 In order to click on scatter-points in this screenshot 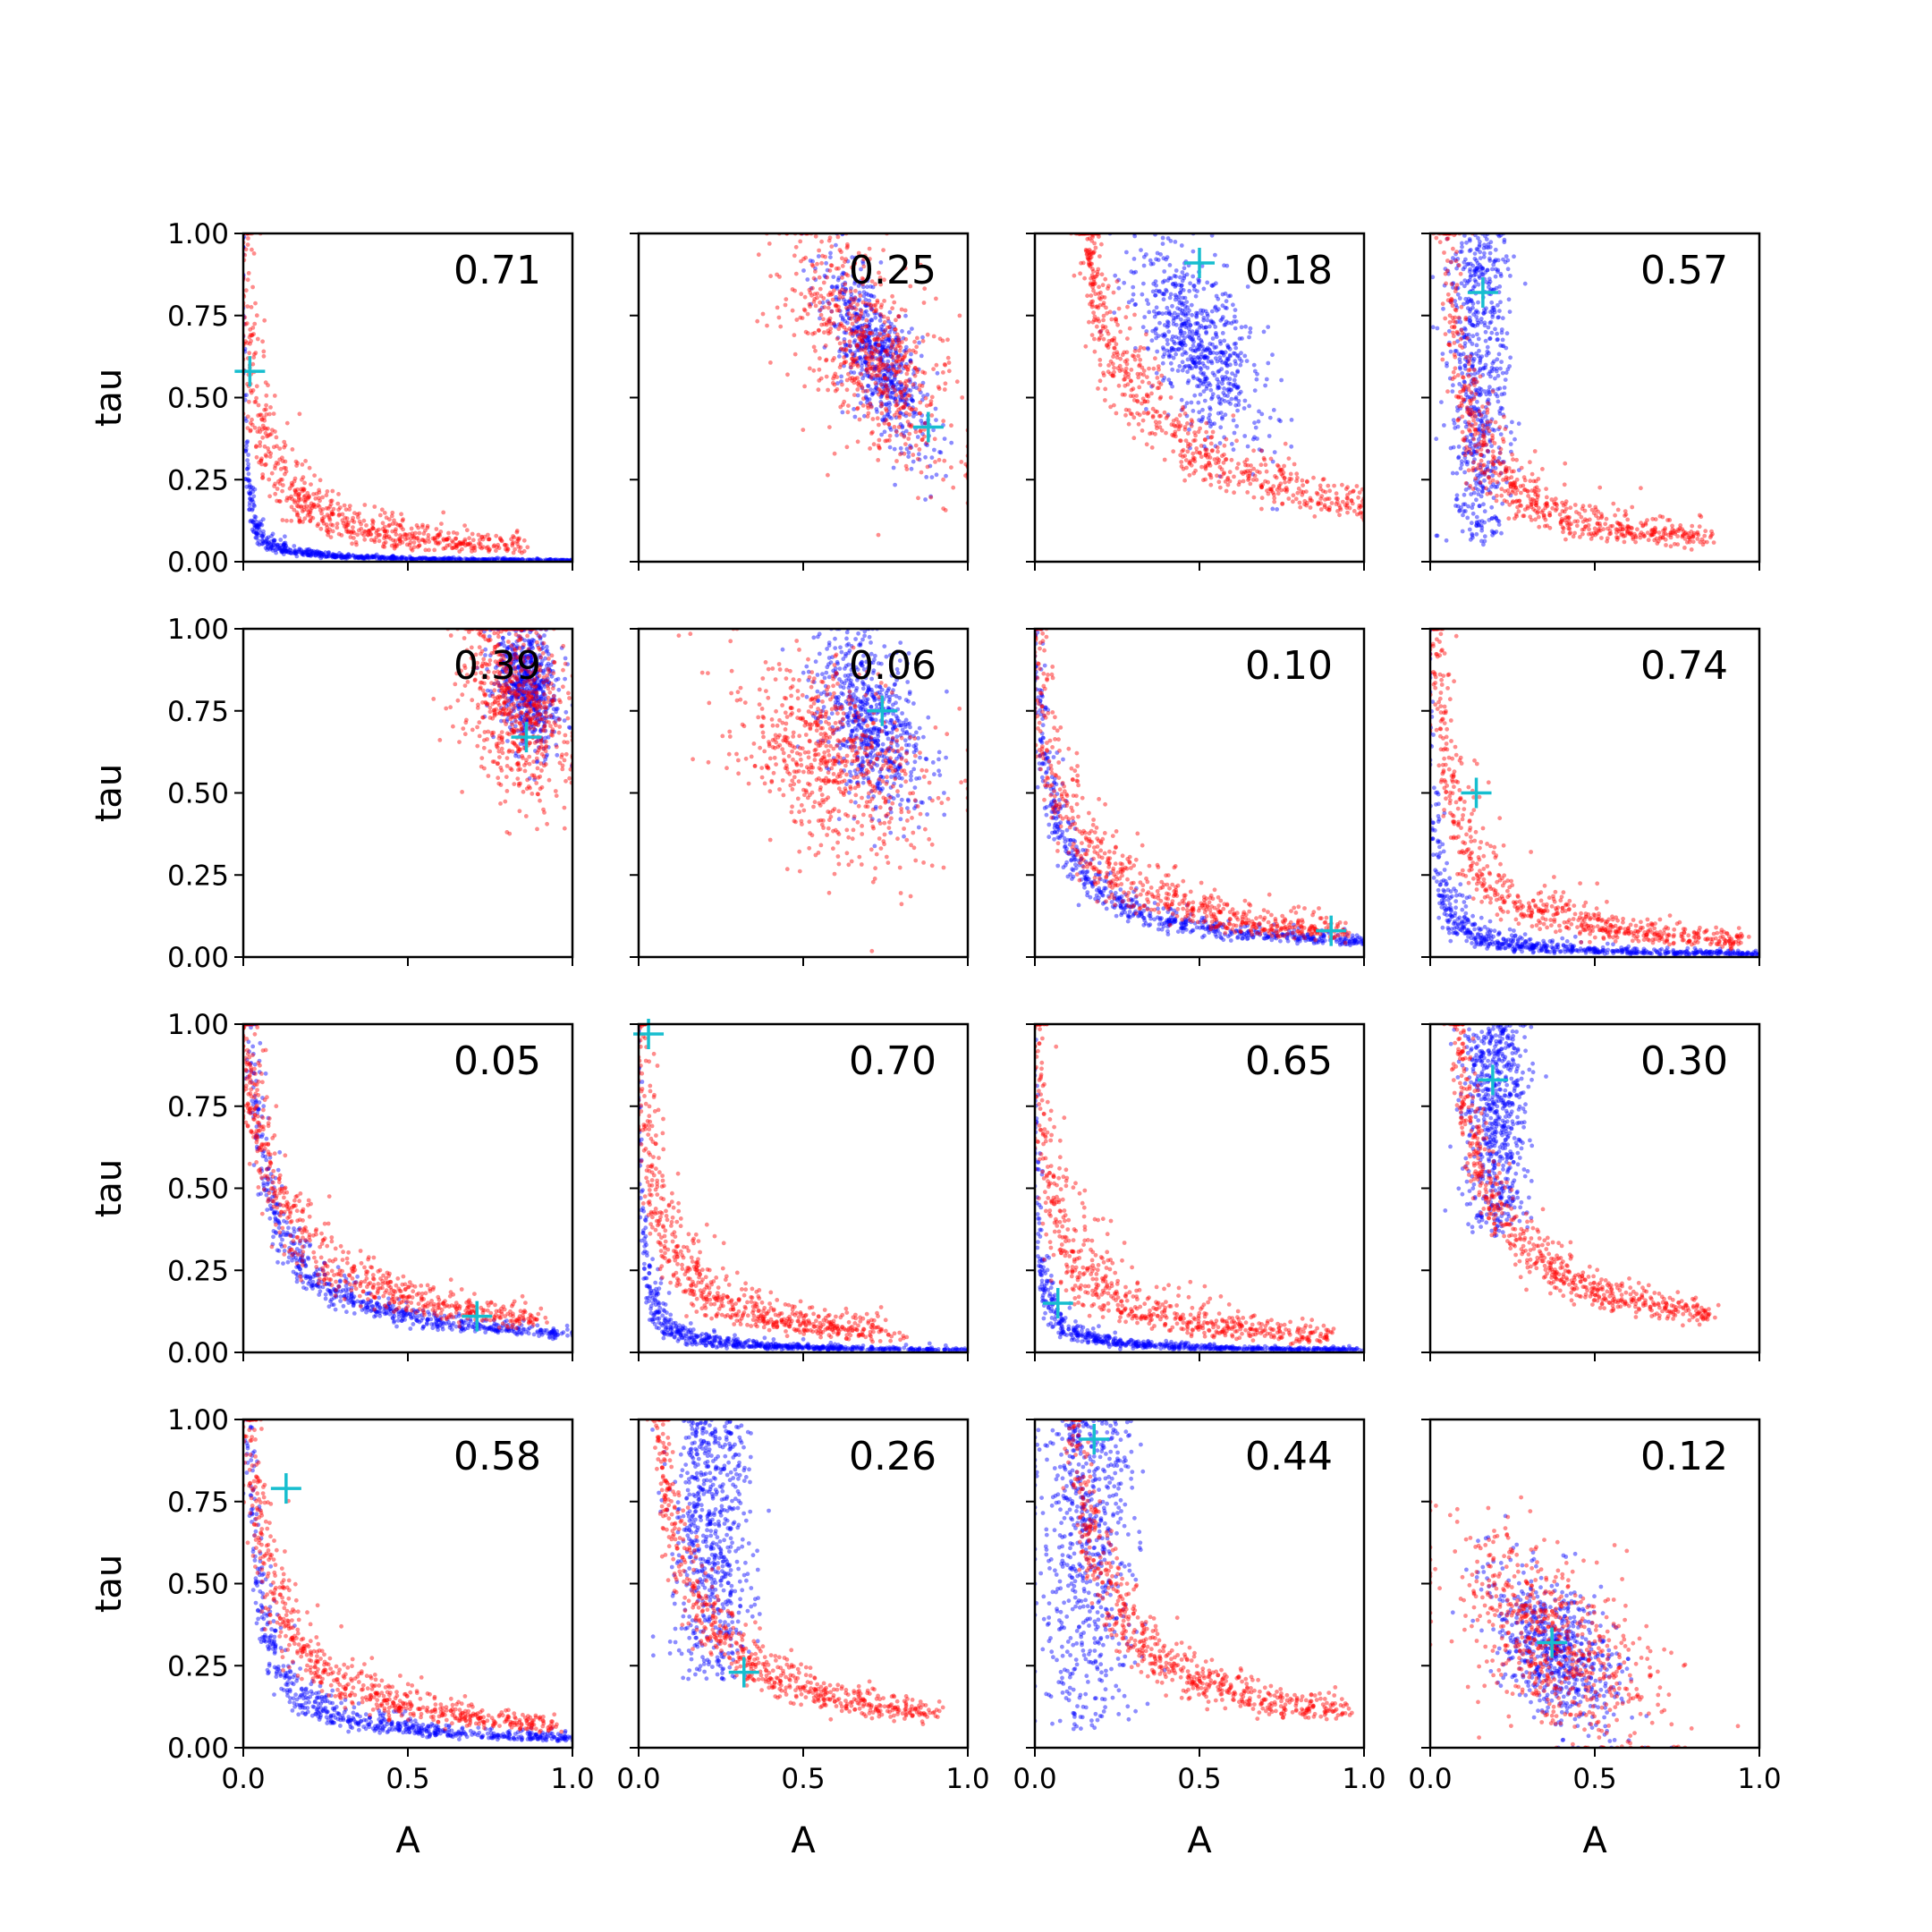, I will do `click(1216, 377)`.